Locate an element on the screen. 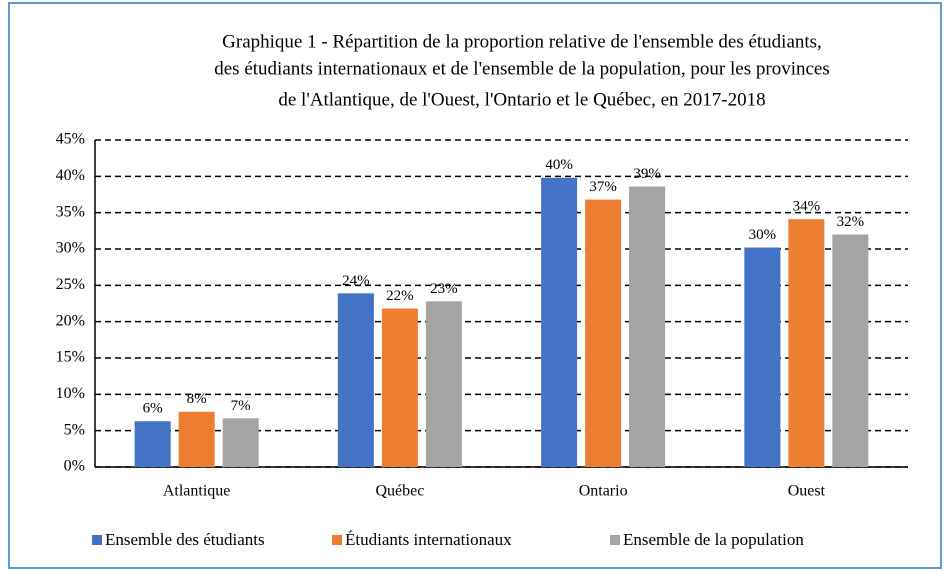 The height and width of the screenshot is (571, 945). y-tick-label: 35% is located at coordinates (70, 211).